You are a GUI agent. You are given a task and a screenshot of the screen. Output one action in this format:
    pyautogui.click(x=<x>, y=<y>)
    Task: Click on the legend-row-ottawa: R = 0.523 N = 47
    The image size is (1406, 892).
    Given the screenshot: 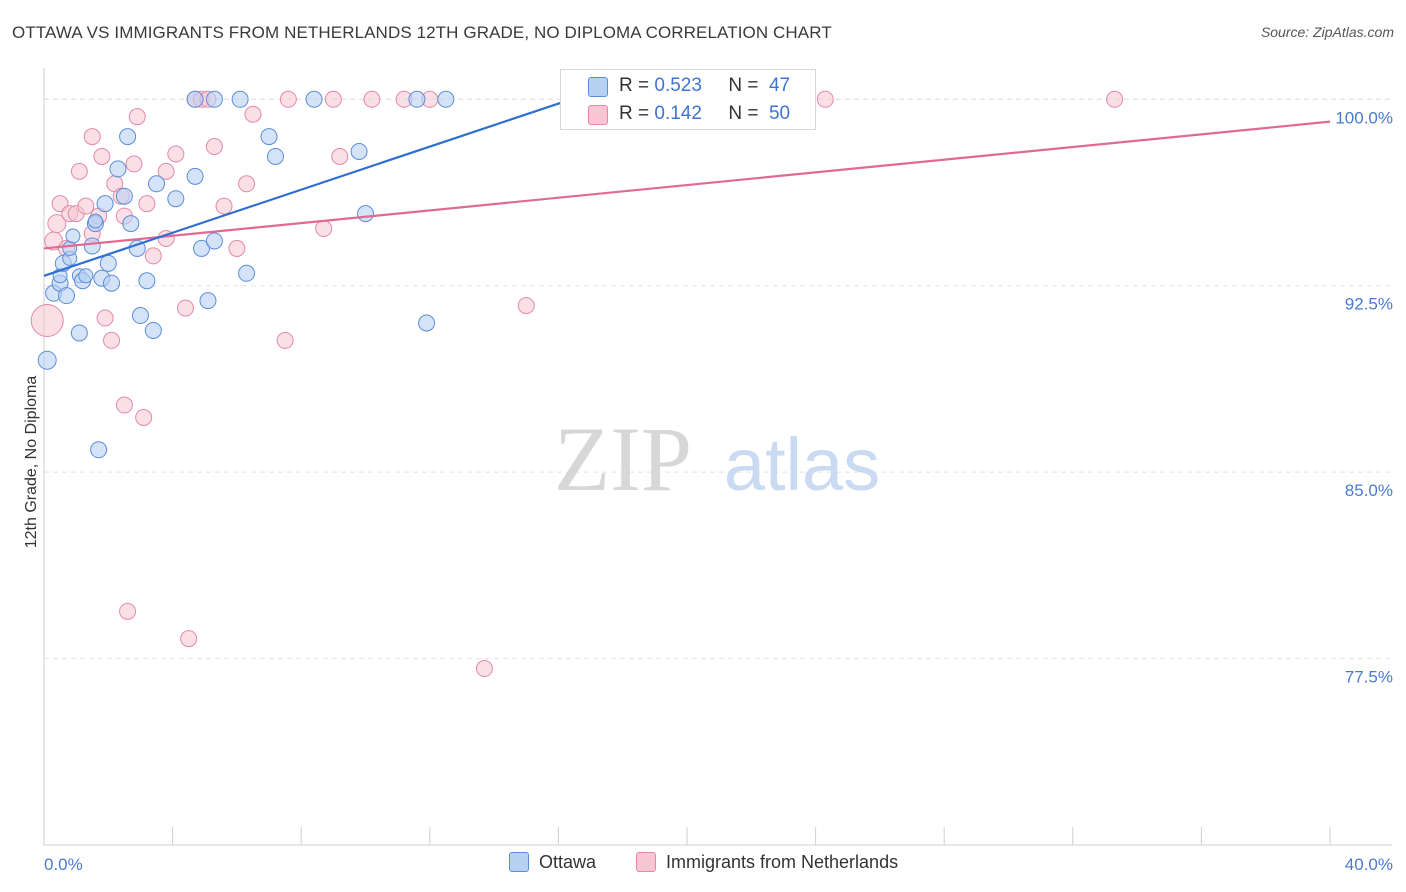 What is the action you would take?
    pyautogui.click(x=688, y=87)
    